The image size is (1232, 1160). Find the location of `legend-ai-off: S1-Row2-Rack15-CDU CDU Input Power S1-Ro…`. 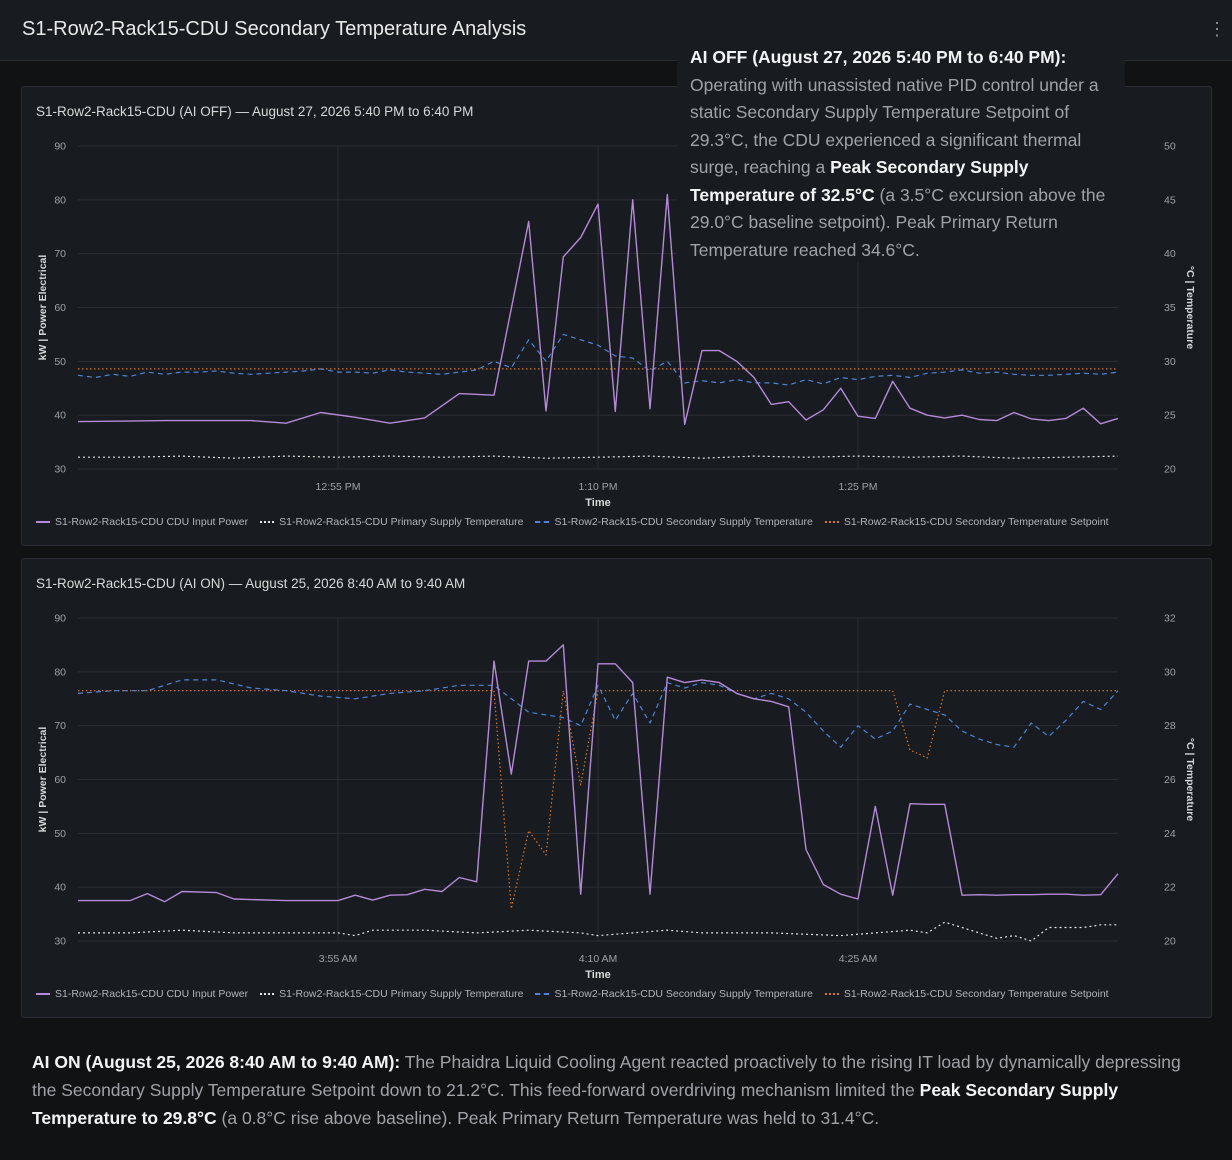

legend-ai-off: S1-Row2-Rack15-CDU CDU Input Power S1-Ro… is located at coordinates (572, 522).